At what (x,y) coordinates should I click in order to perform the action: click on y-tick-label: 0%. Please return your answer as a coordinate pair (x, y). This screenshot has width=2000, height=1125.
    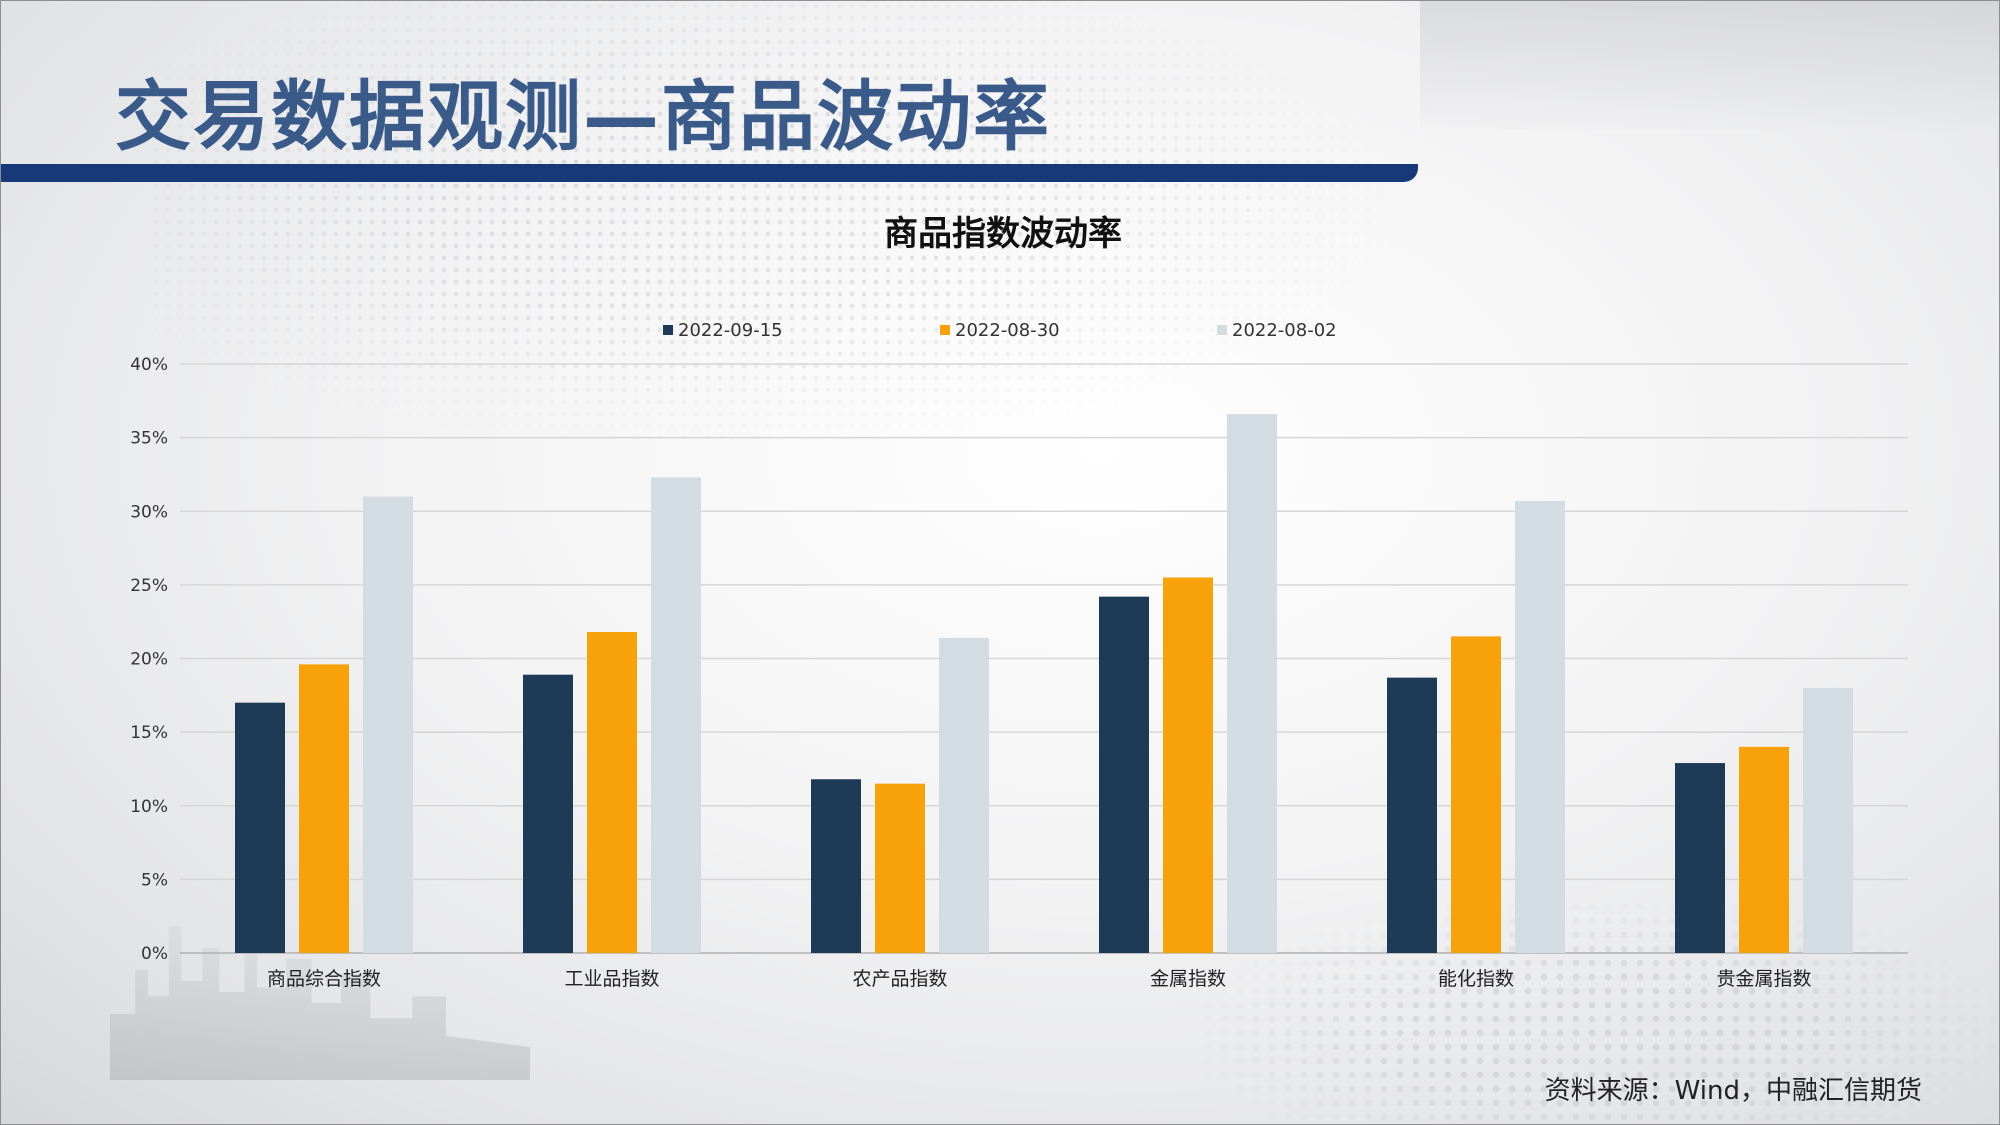
    Looking at the image, I should click on (154, 954).